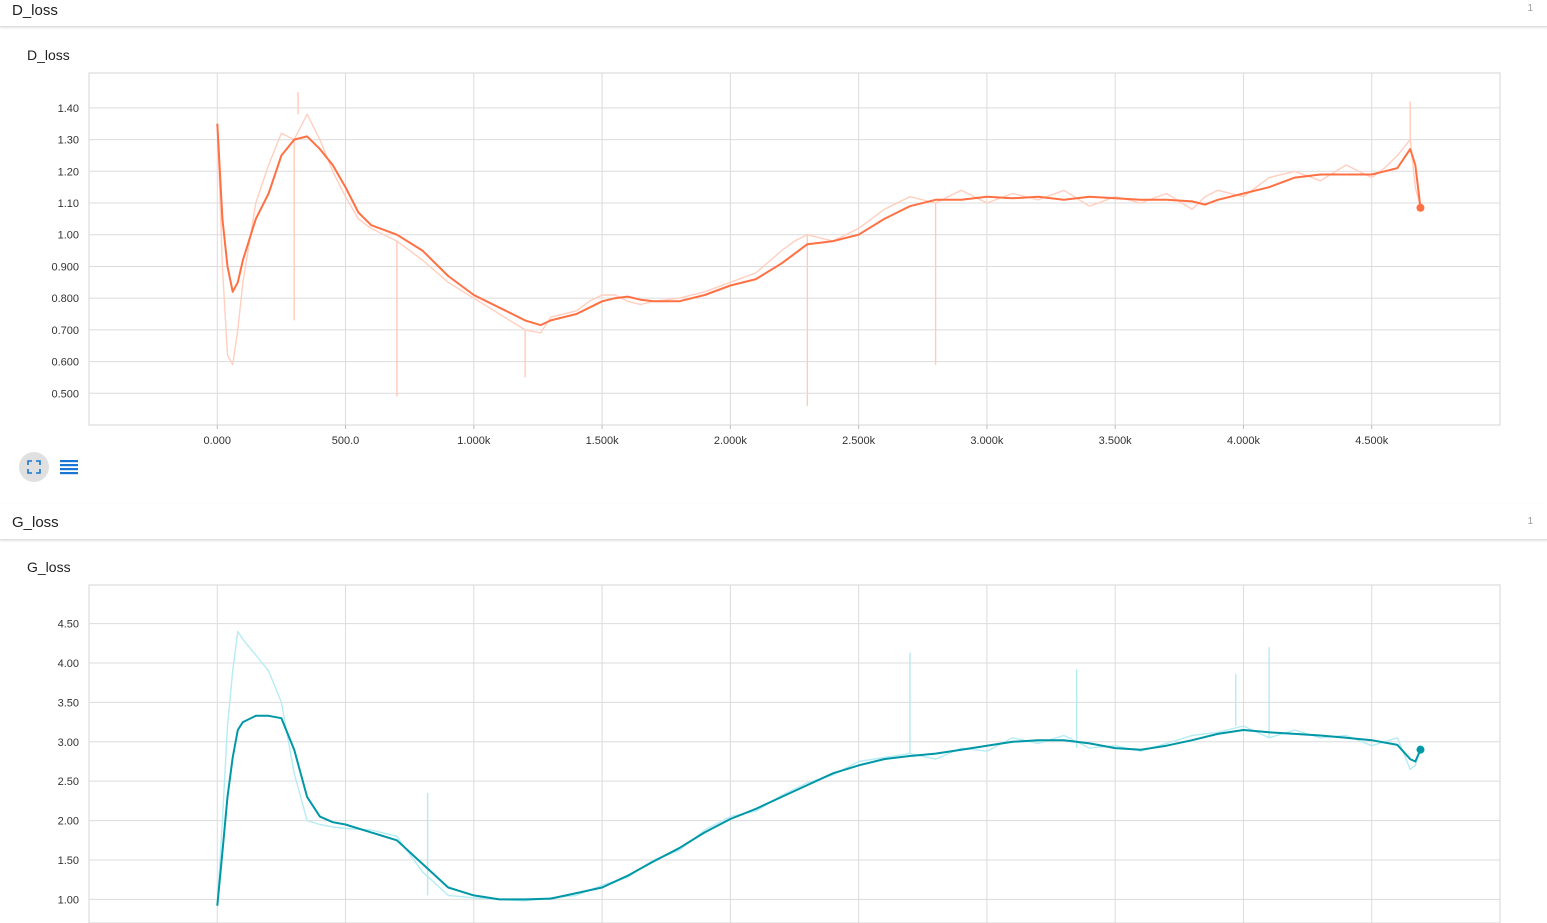  Describe the element at coordinates (35, 522) in the screenshot. I see `section-title: G_loss` at that location.